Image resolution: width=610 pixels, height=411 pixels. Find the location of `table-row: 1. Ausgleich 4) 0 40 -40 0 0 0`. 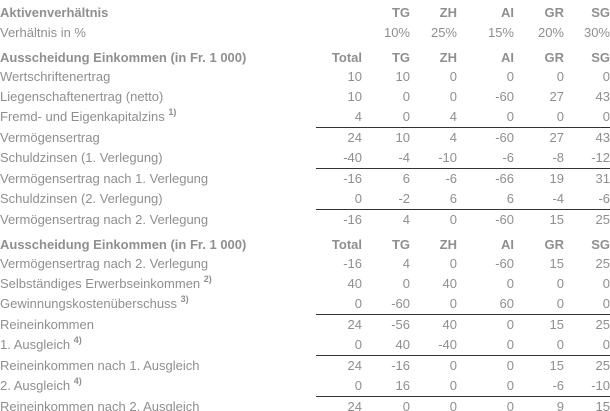

table-row: 1. Ausgleich 4) 0 40 -40 0 0 0 is located at coordinates (305, 345).